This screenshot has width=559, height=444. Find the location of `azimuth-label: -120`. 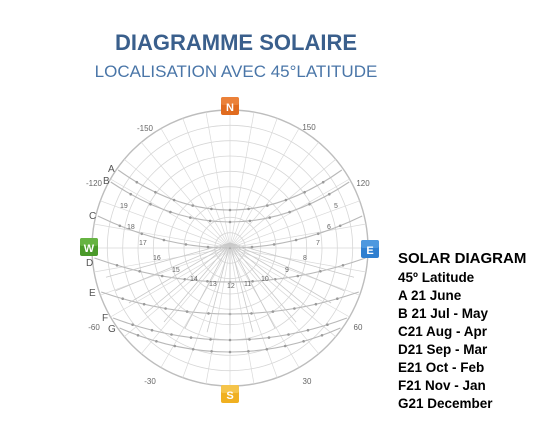

azimuth-label: -120 is located at coordinates (94, 183).